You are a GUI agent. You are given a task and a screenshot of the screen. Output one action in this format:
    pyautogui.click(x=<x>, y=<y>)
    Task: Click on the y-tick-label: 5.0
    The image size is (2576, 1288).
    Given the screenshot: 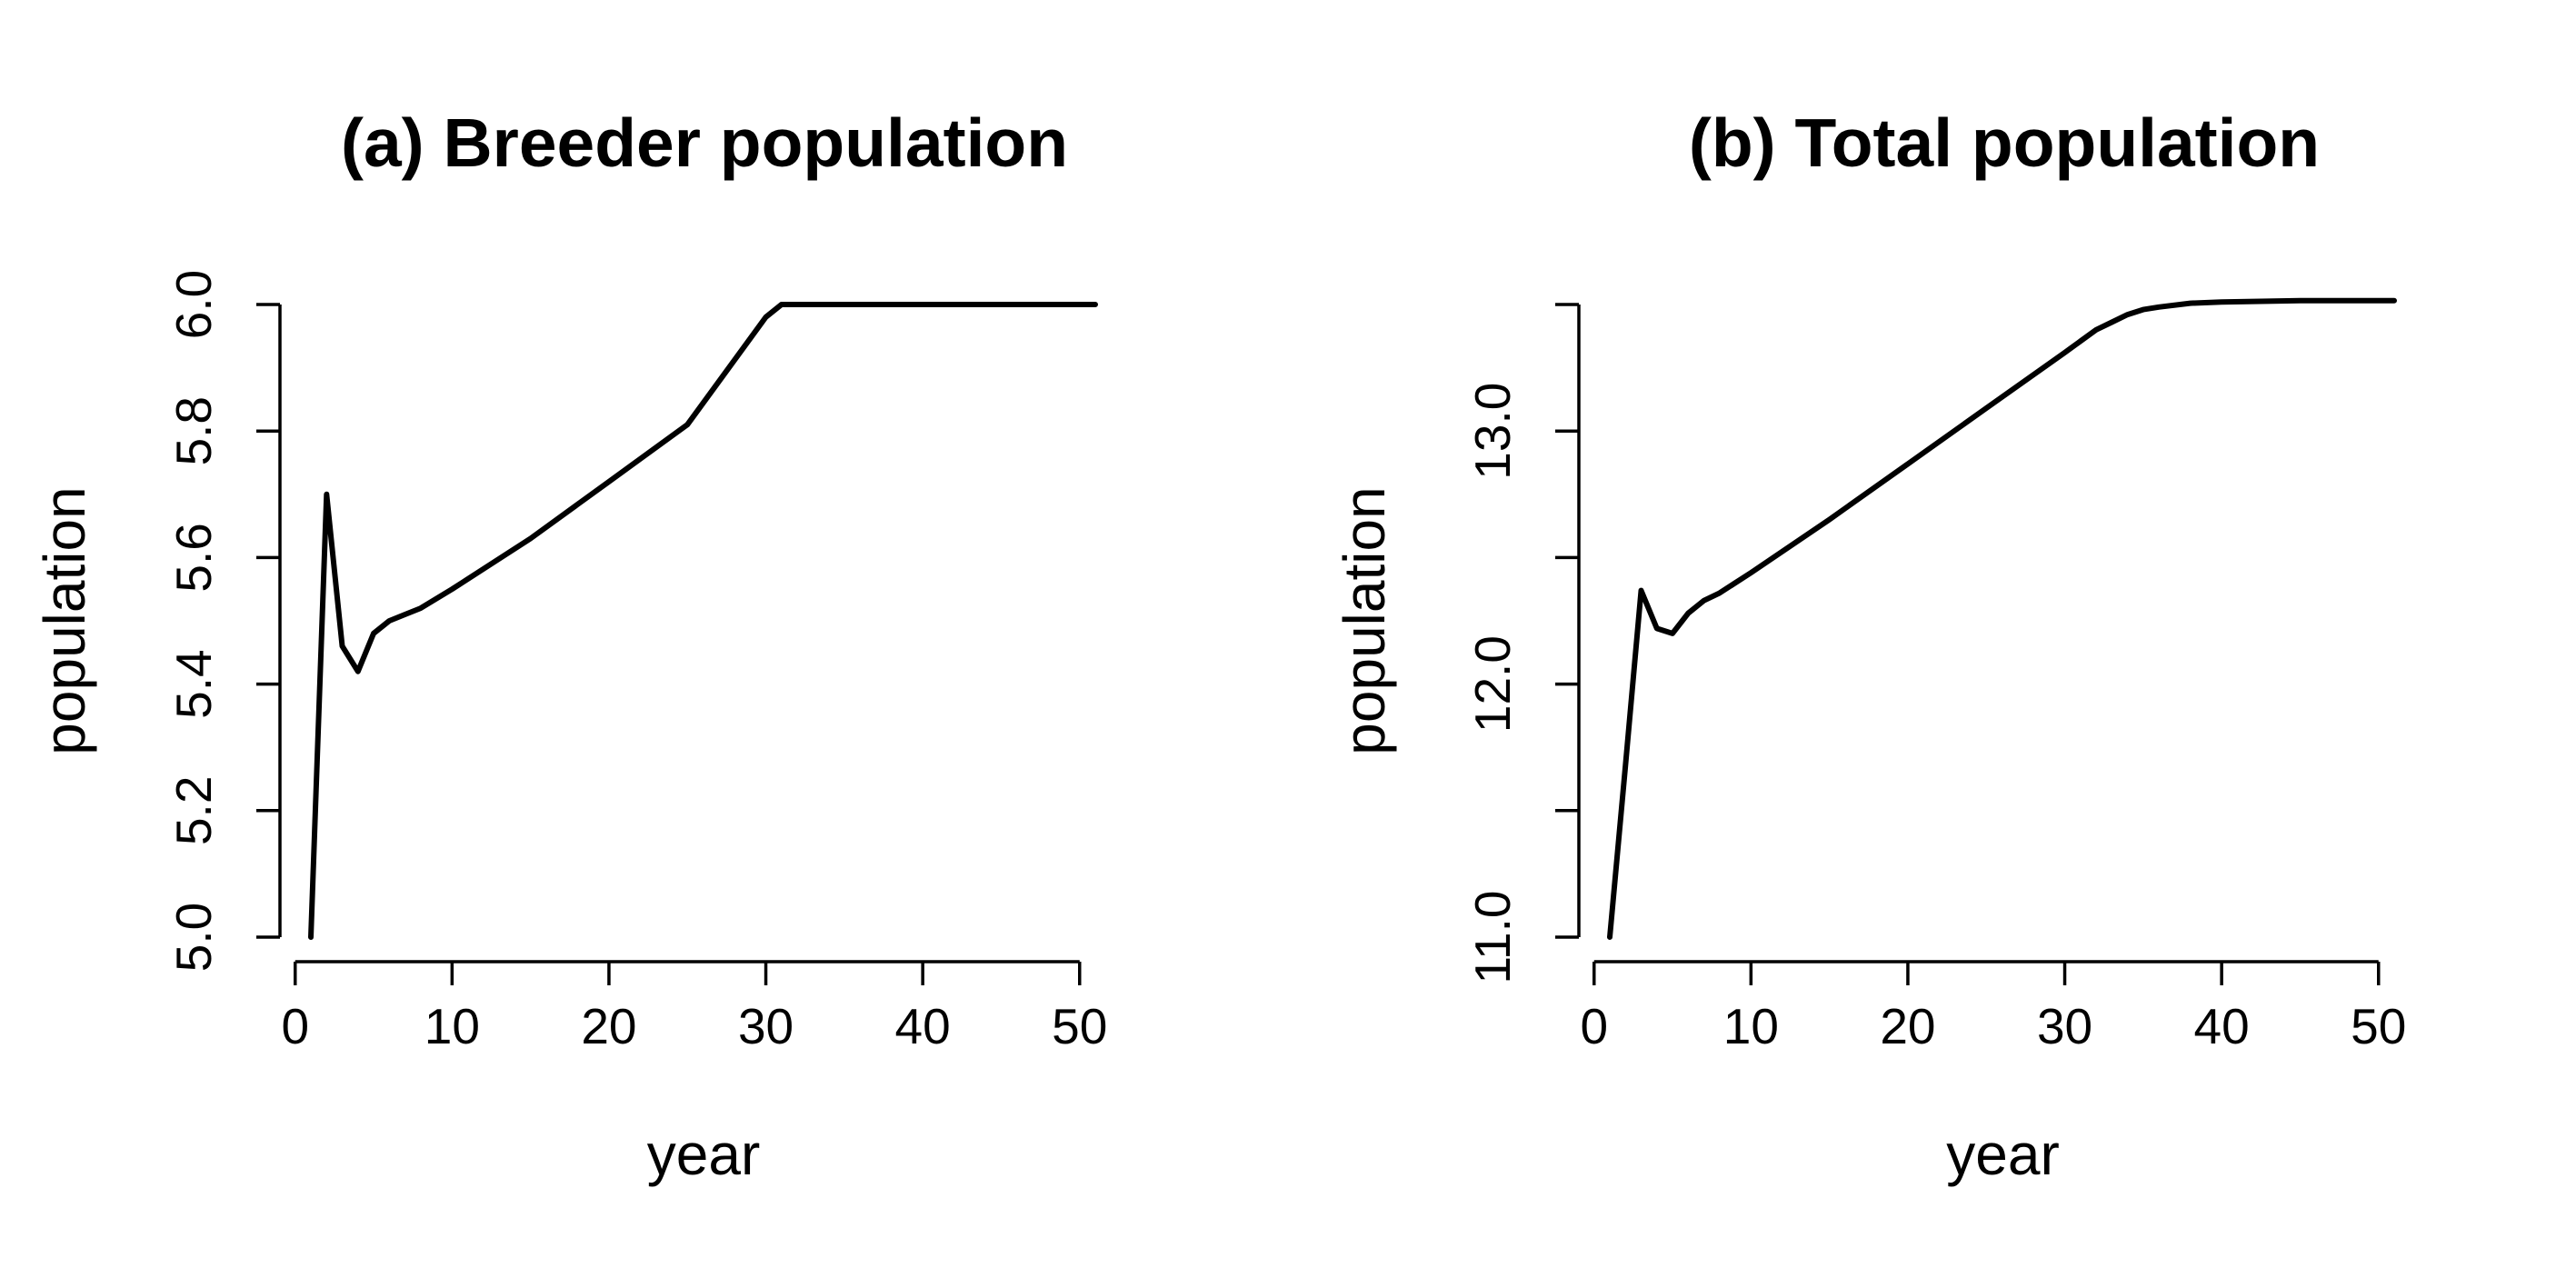 What is the action you would take?
    pyautogui.click(x=193, y=937)
    